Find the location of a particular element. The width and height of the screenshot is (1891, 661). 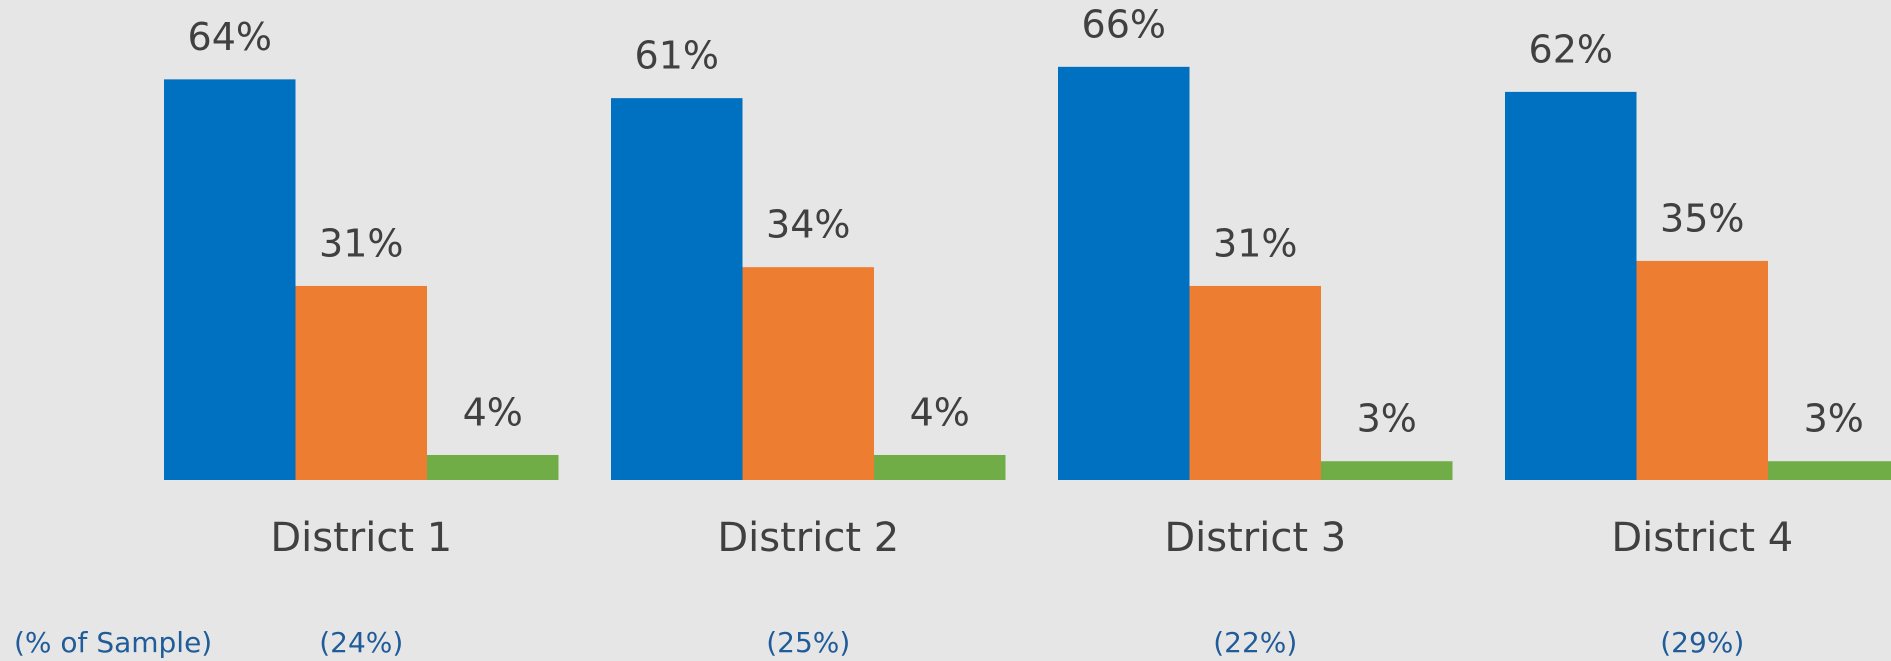

sample-label: (29%) is located at coordinates (1702, 642).